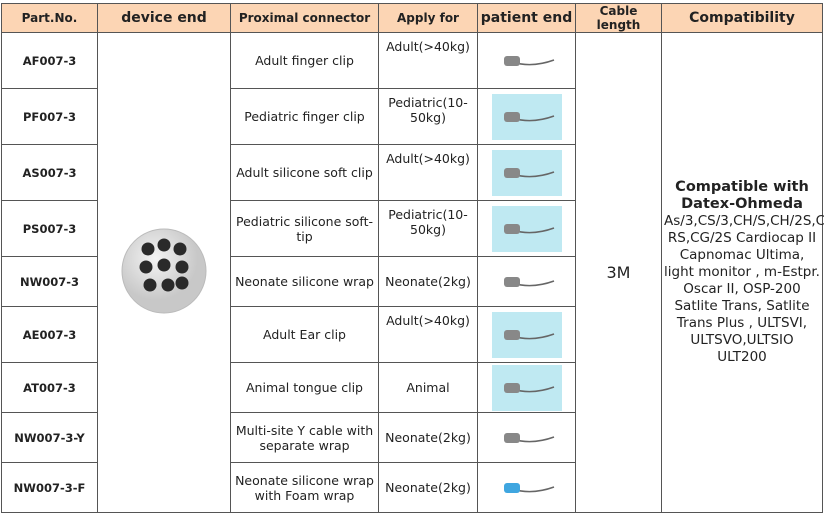  Describe the element at coordinates (304, 228) in the screenshot. I see `proximal-connector: Pediatric silicone soft-tip` at that location.